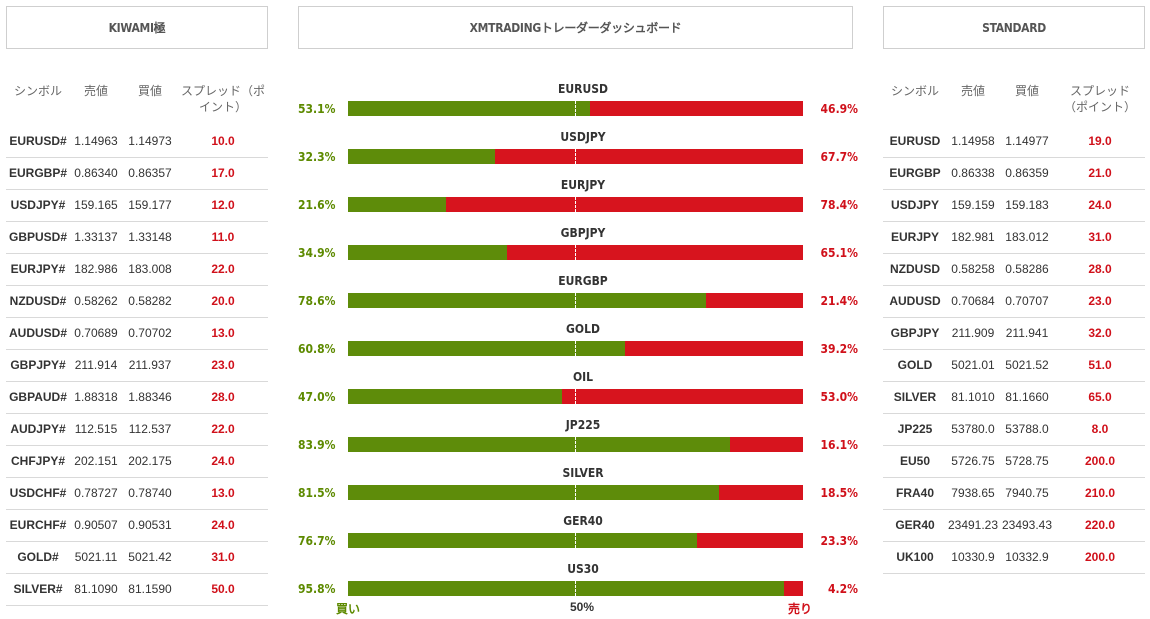 The image size is (1150, 619). What do you see at coordinates (915, 493) in the screenshot?
I see `symbol-cell: FRA40` at bounding box center [915, 493].